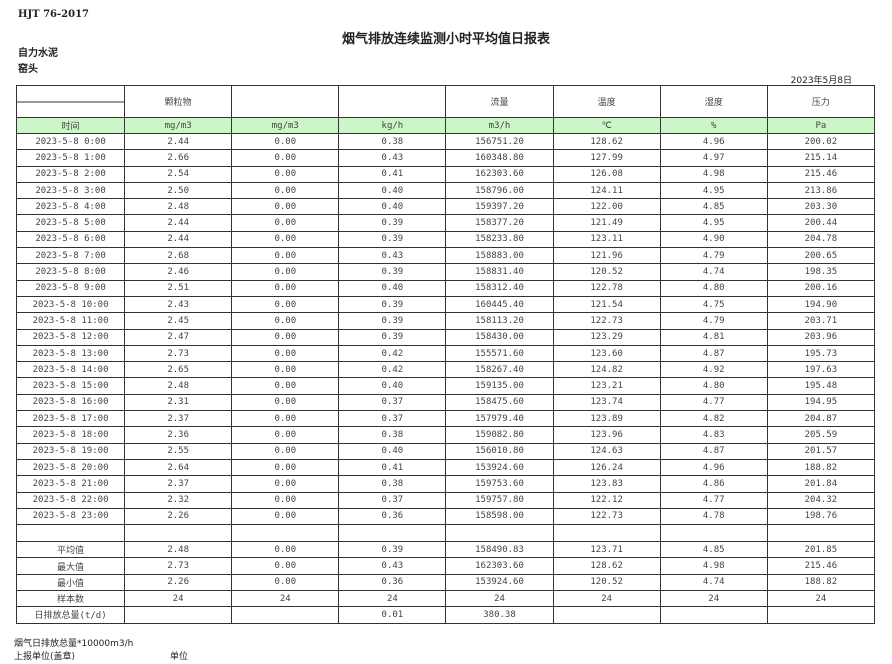 The image size is (892, 664). Describe the element at coordinates (70, 158) in the screenshot. I see `table-row-cell: 2023-5-8 1:00` at that location.